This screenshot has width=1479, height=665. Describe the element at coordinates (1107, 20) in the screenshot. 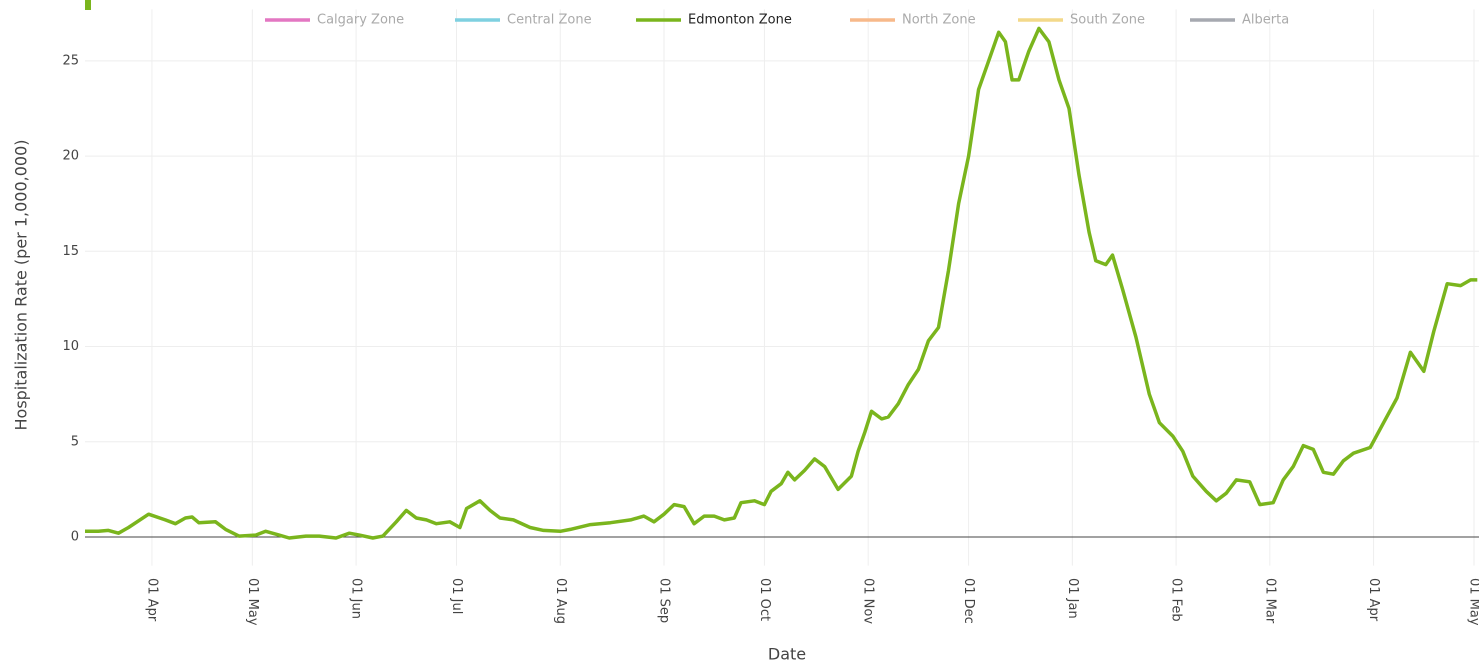

I see `legend-label: South Zone` at that location.